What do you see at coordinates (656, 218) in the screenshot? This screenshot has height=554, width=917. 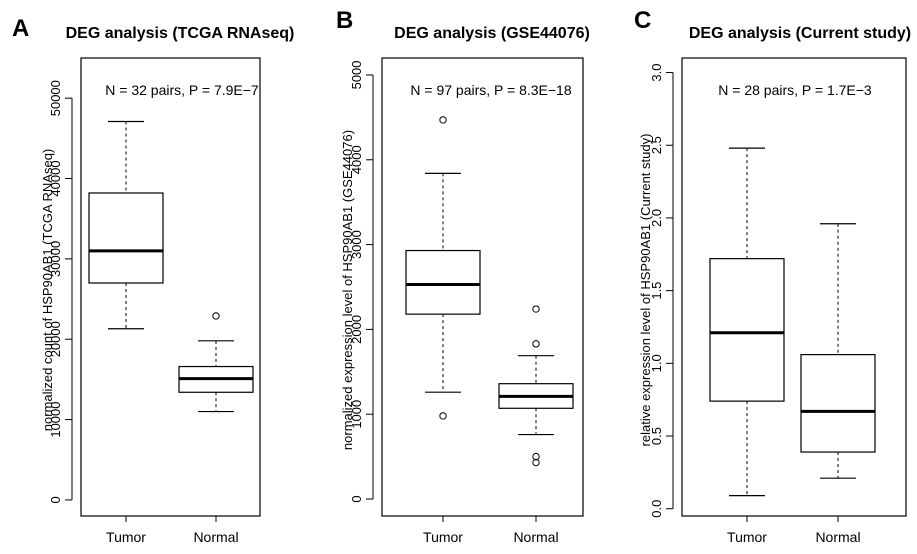 I see `panel-c-y-tick-label: 2.0` at bounding box center [656, 218].